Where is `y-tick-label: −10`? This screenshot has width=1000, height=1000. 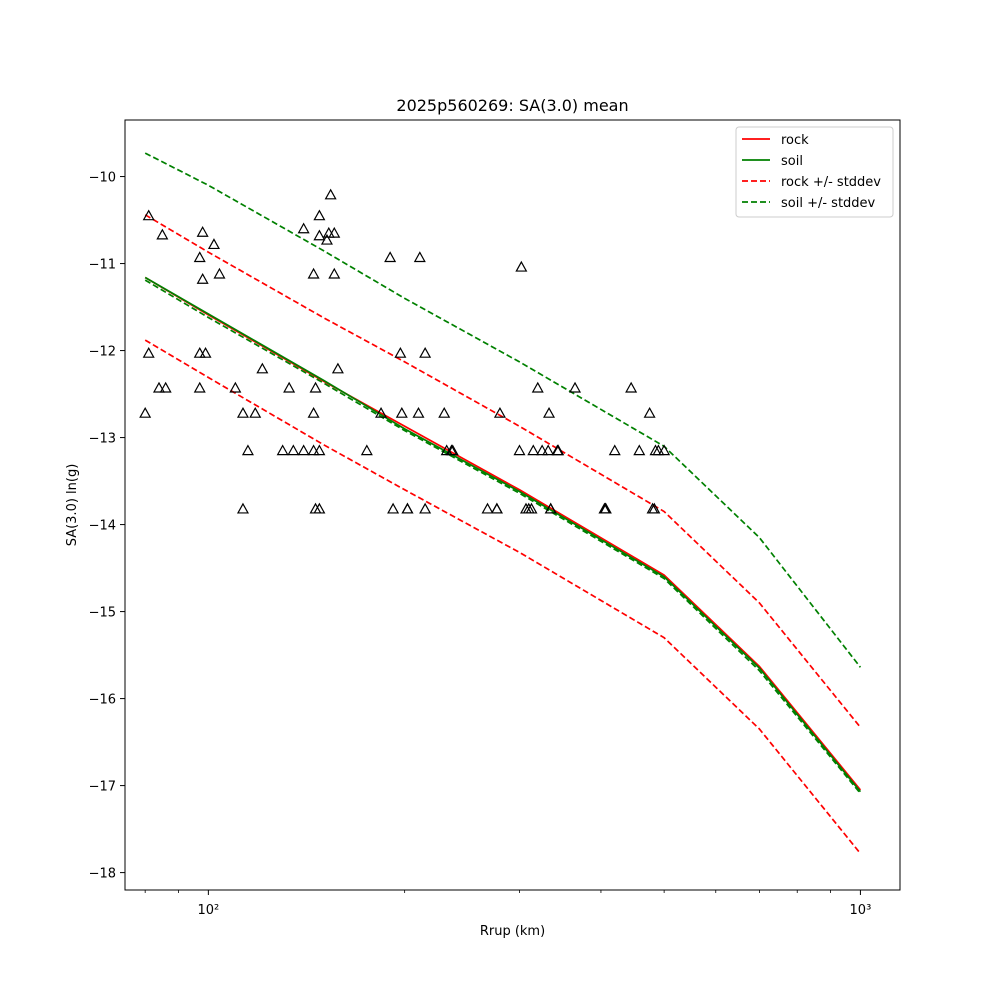
y-tick-label: −10 is located at coordinates (102, 178).